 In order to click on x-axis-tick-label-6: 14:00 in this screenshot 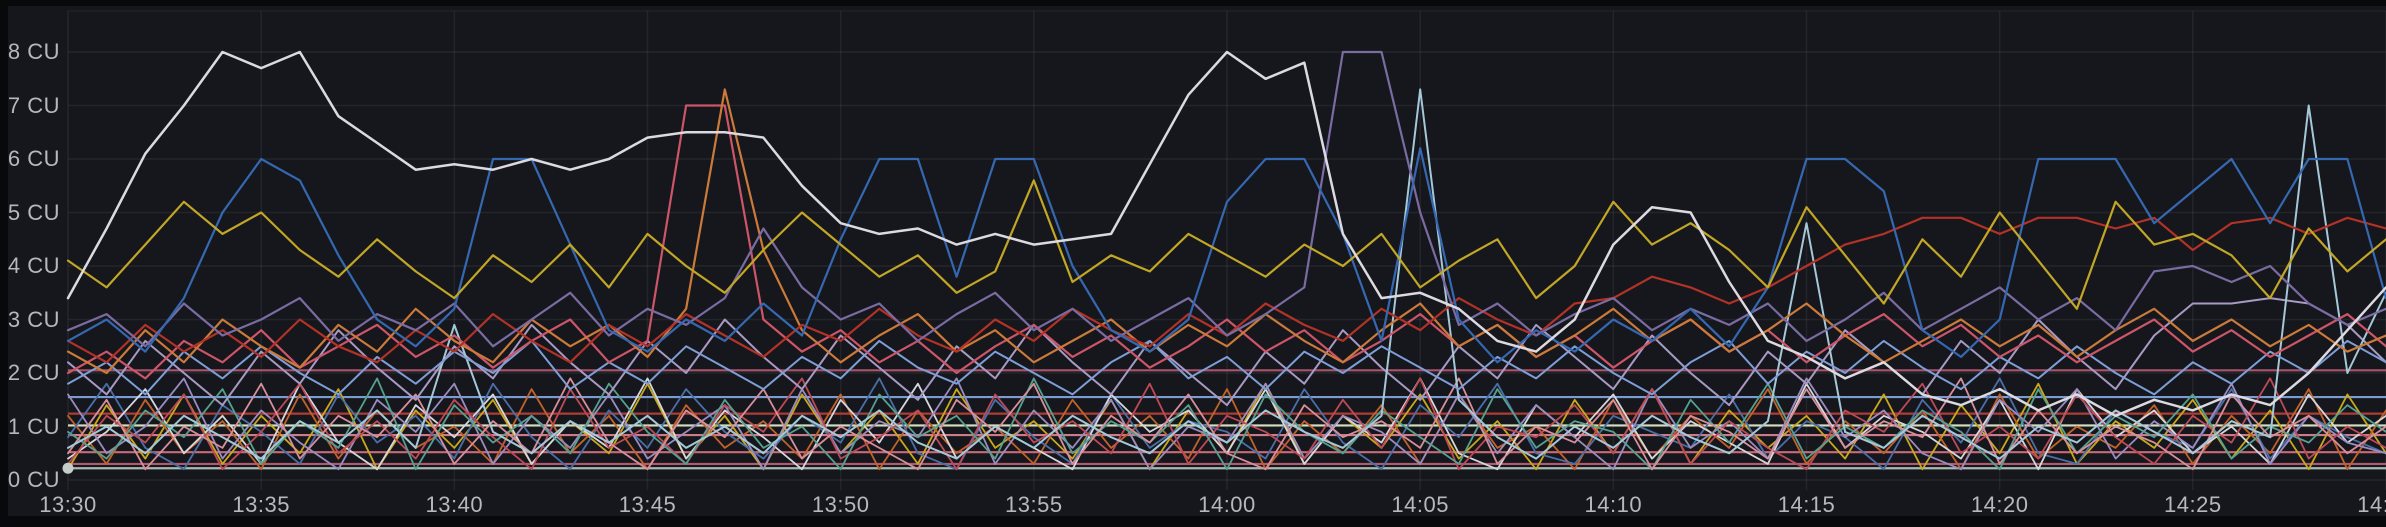, I will do `click(1227, 504)`.